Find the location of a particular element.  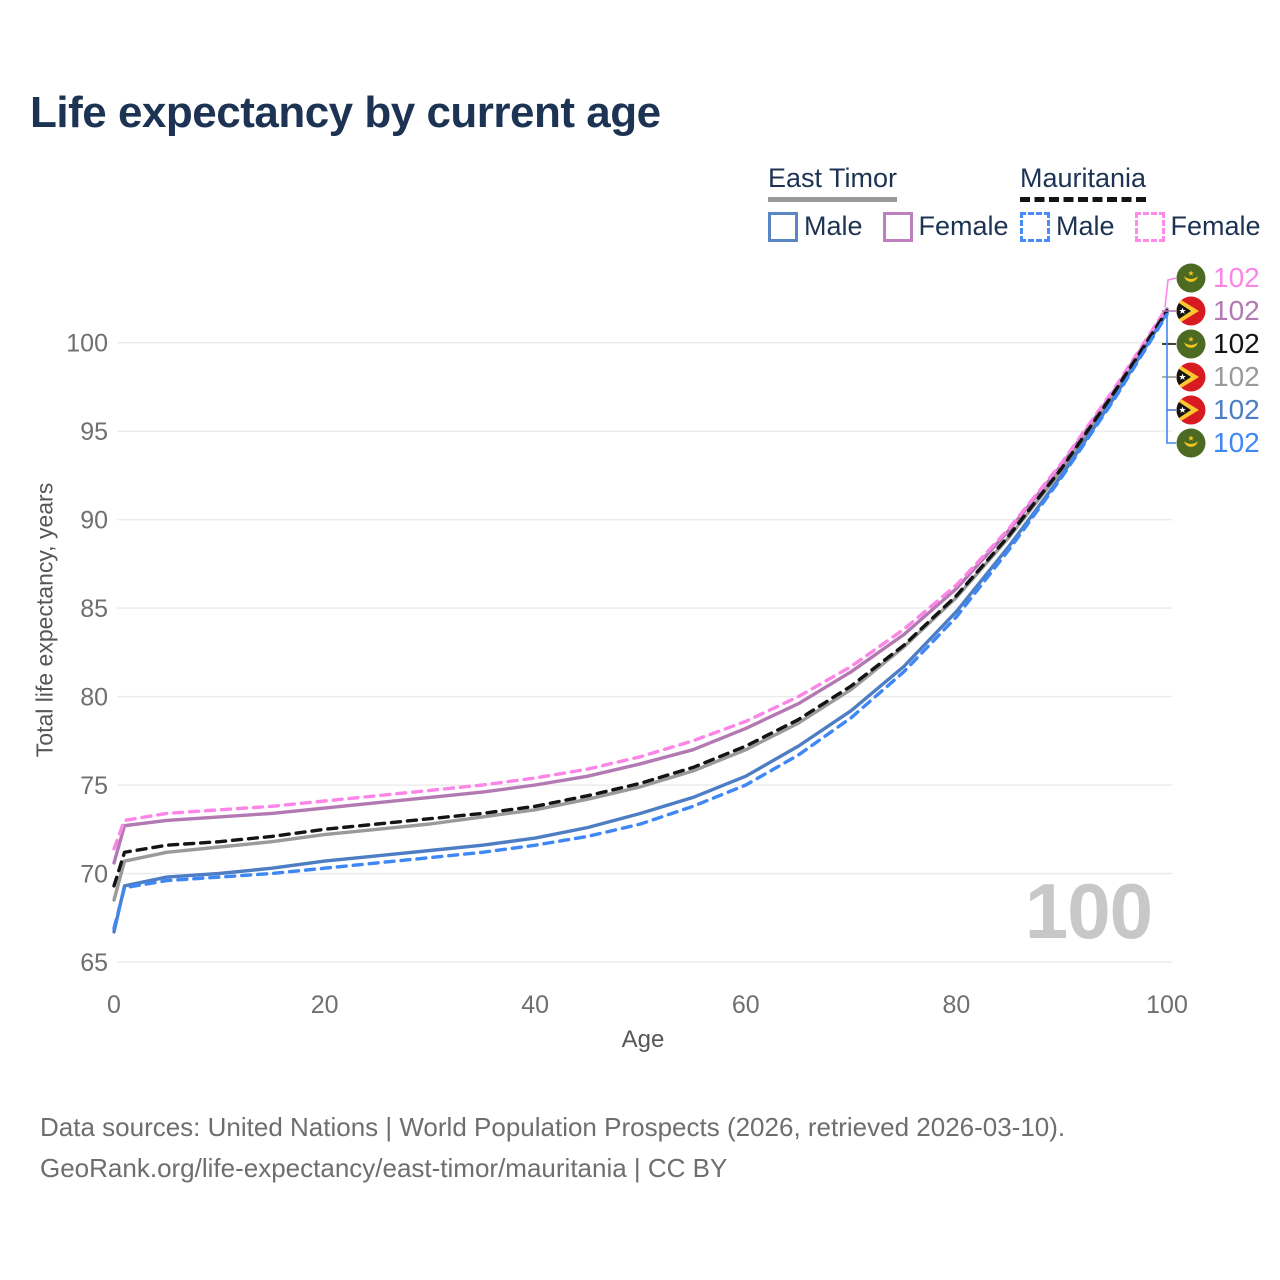

legend-item-mauritania-female: Female is located at coordinates (1197, 226).